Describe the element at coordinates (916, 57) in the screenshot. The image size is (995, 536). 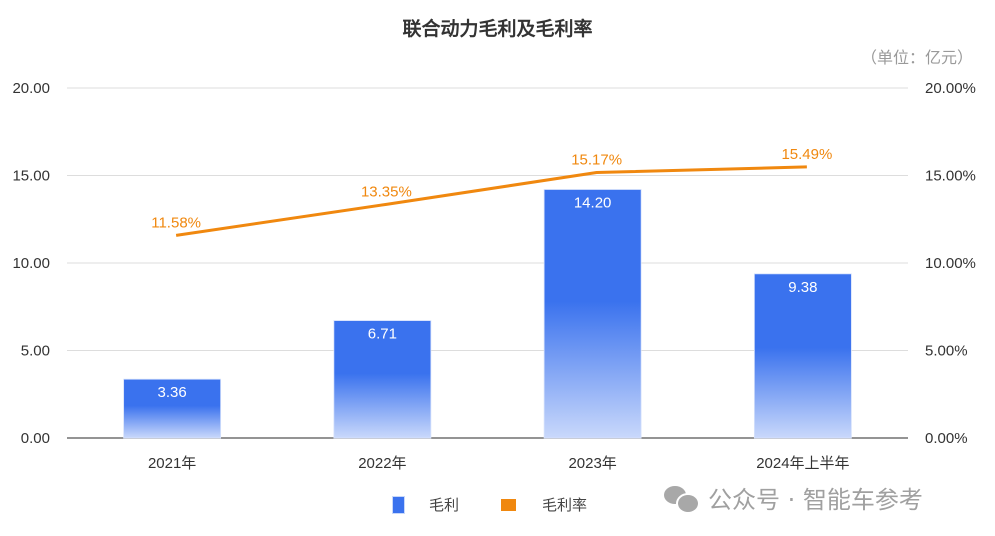
I see `unit-label: （单位：亿元）` at that location.